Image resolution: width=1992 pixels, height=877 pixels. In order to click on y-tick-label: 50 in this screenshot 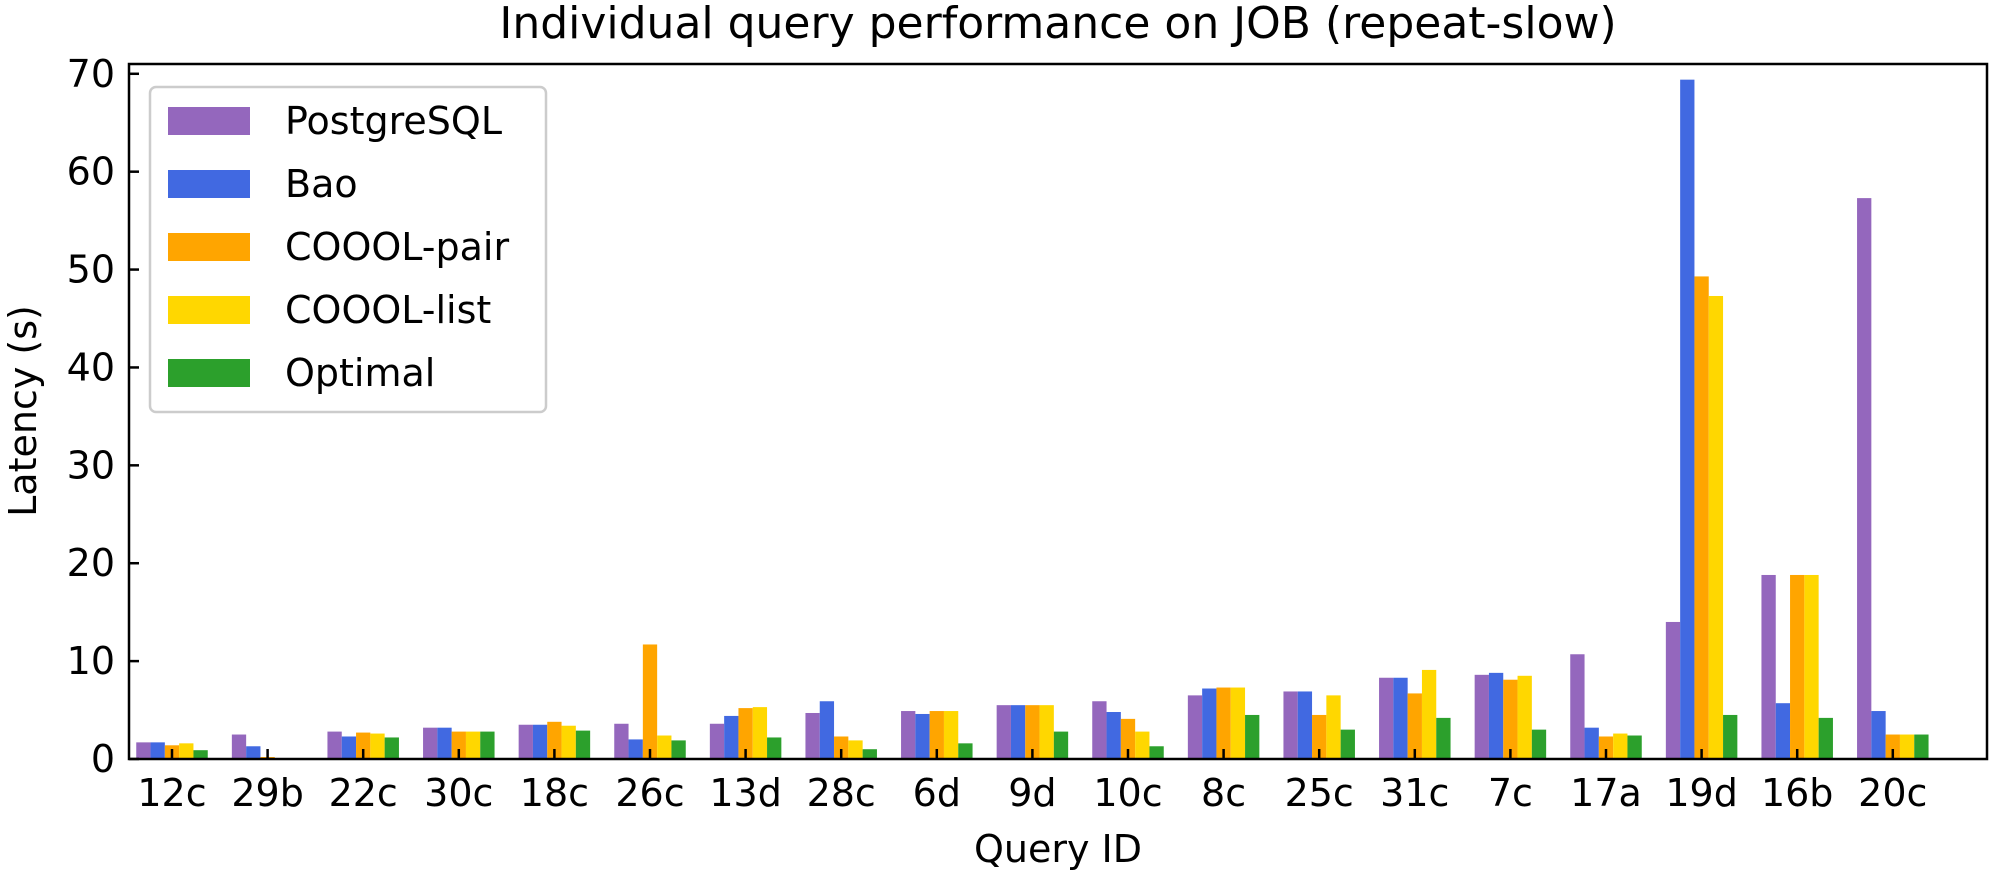, I will do `click(91, 270)`.